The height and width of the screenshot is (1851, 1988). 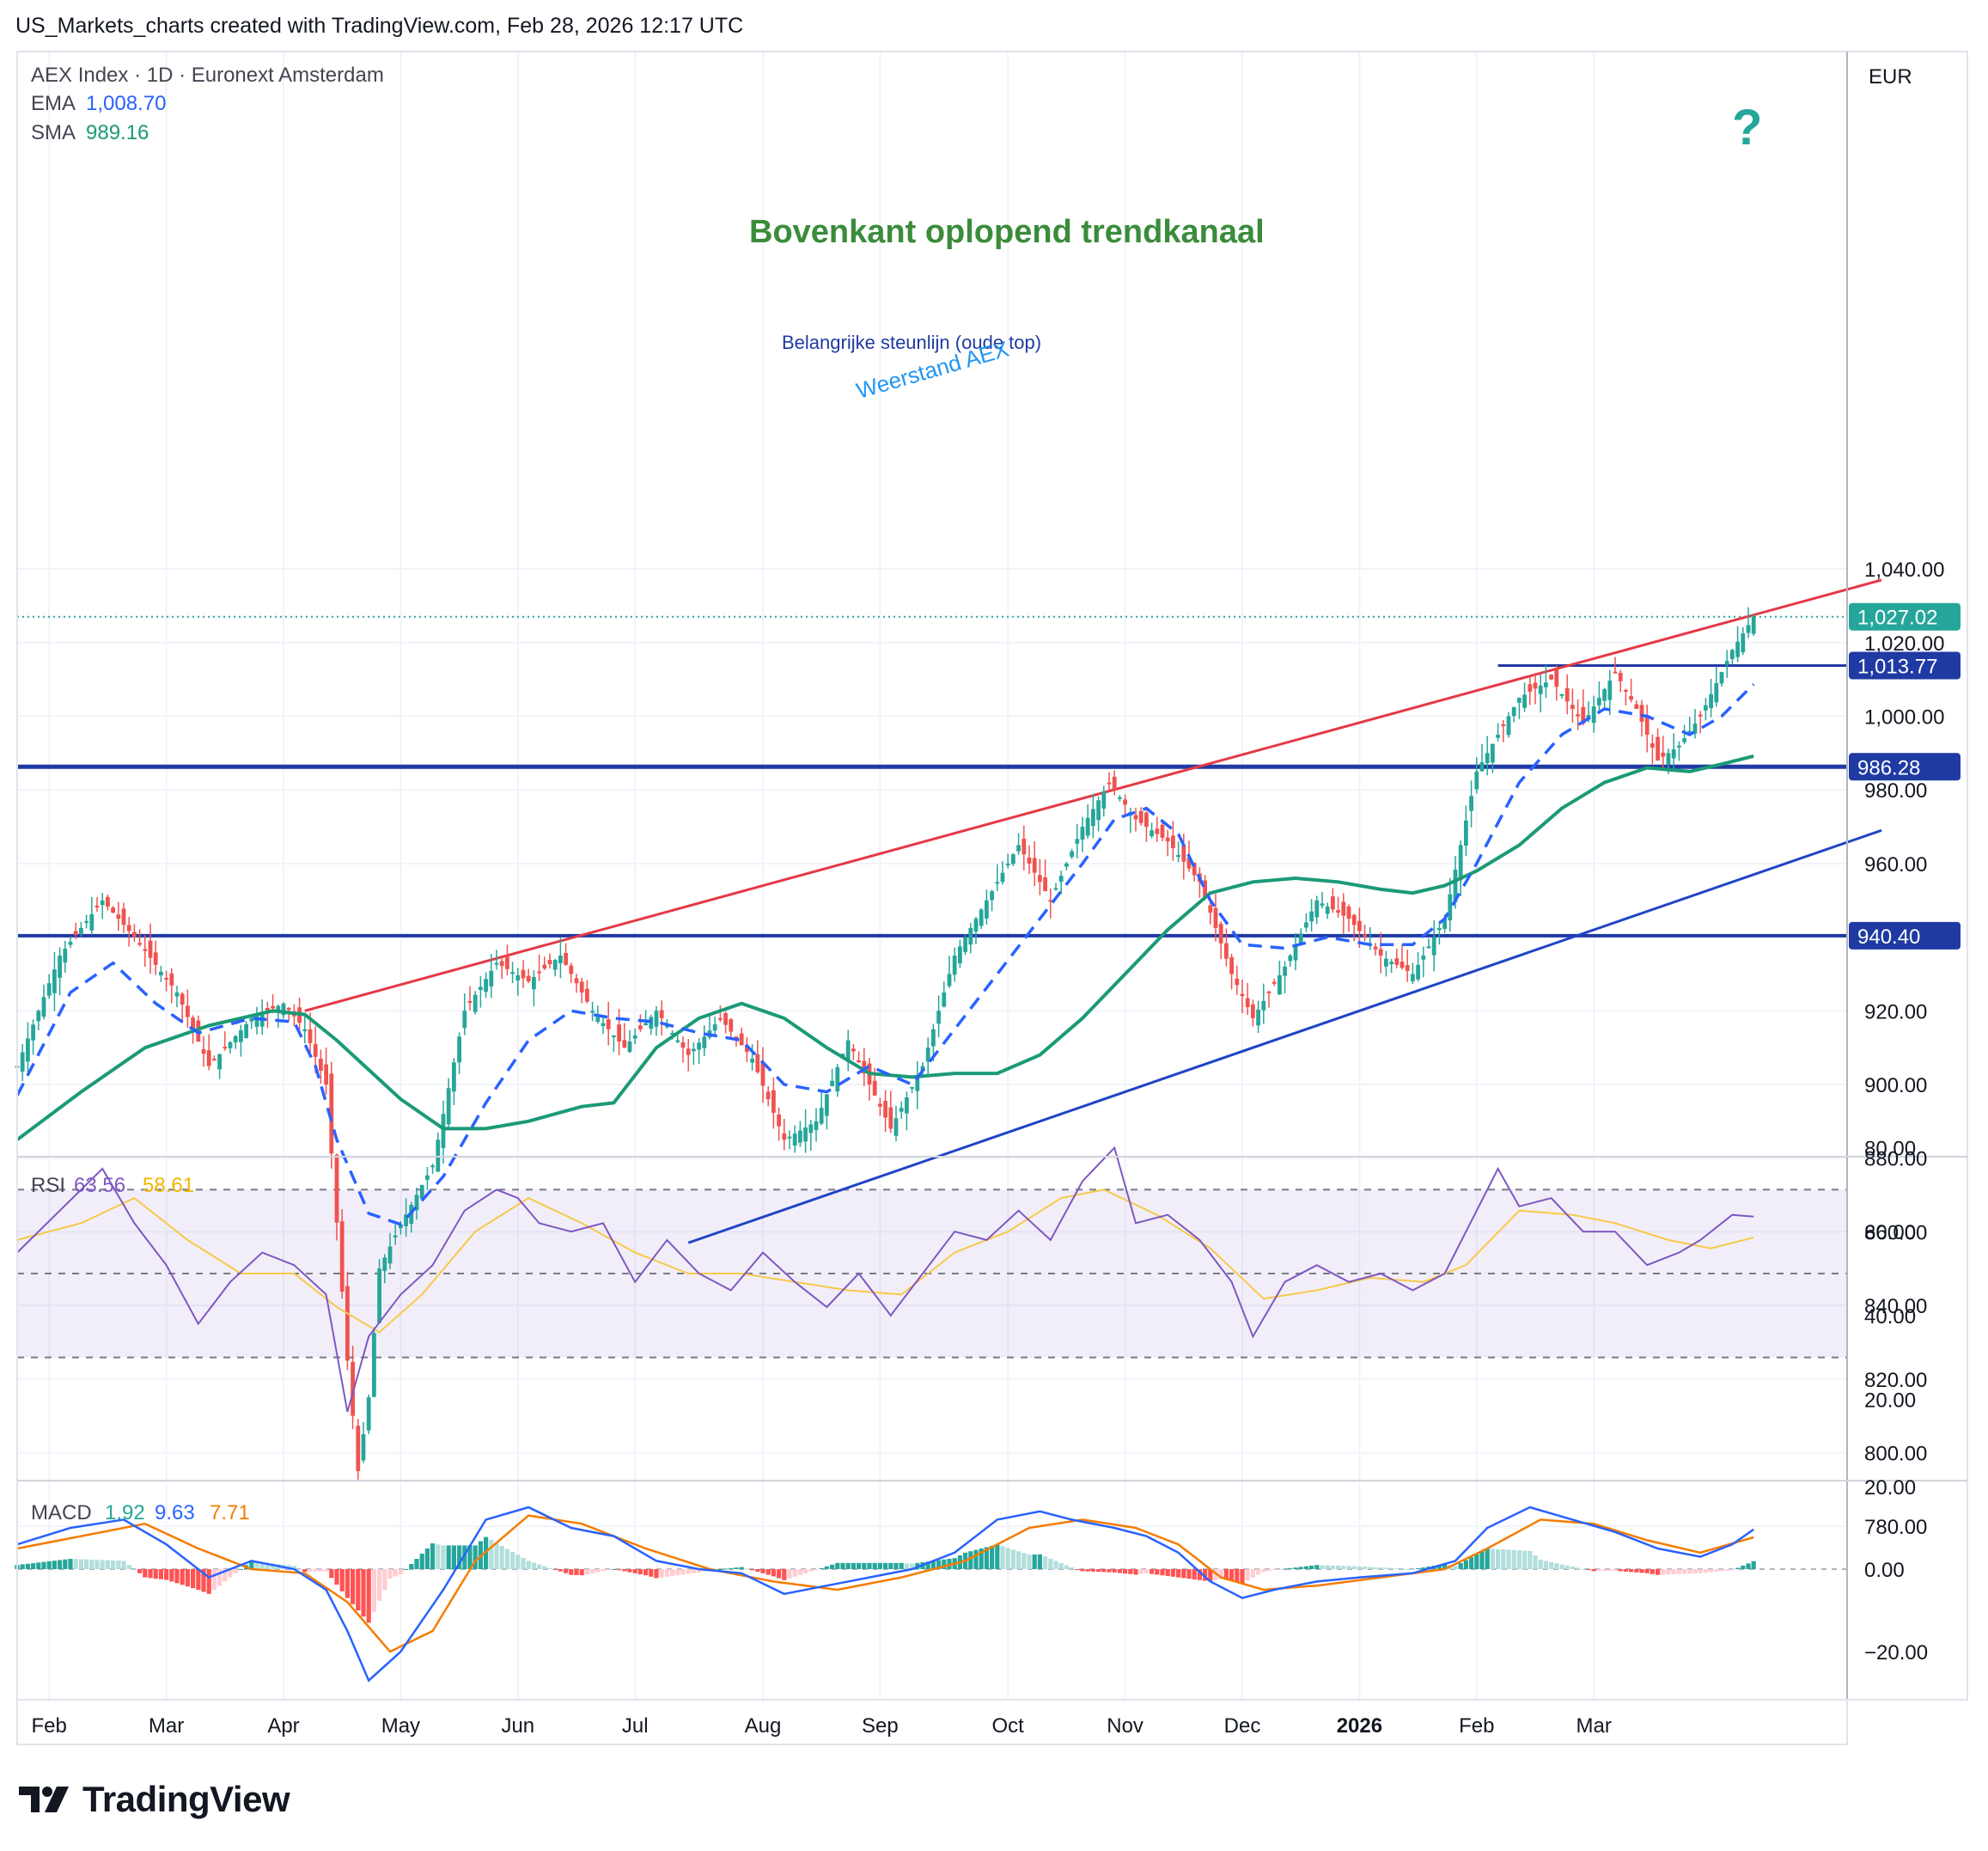 What do you see at coordinates (1890, 1400) in the screenshot?
I see `rsi-tick-label: 20.00` at bounding box center [1890, 1400].